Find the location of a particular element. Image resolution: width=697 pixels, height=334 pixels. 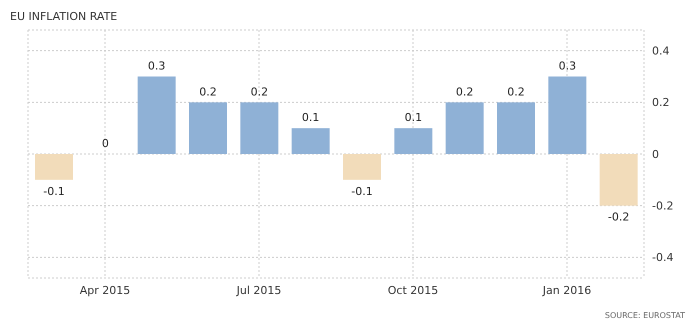

source-note: SOURCE: EUROSTAT is located at coordinates (644, 315).